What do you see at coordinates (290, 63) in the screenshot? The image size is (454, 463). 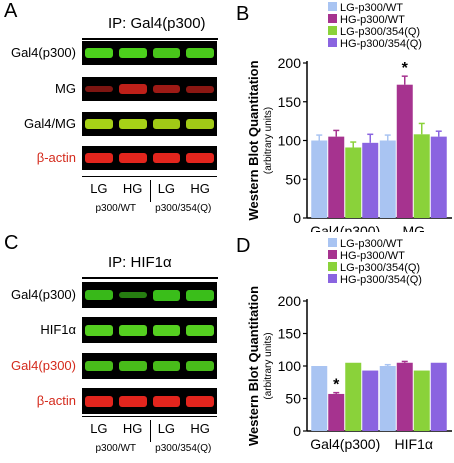 I see `panel-b-y-tick-label: 200` at bounding box center [290, 63].